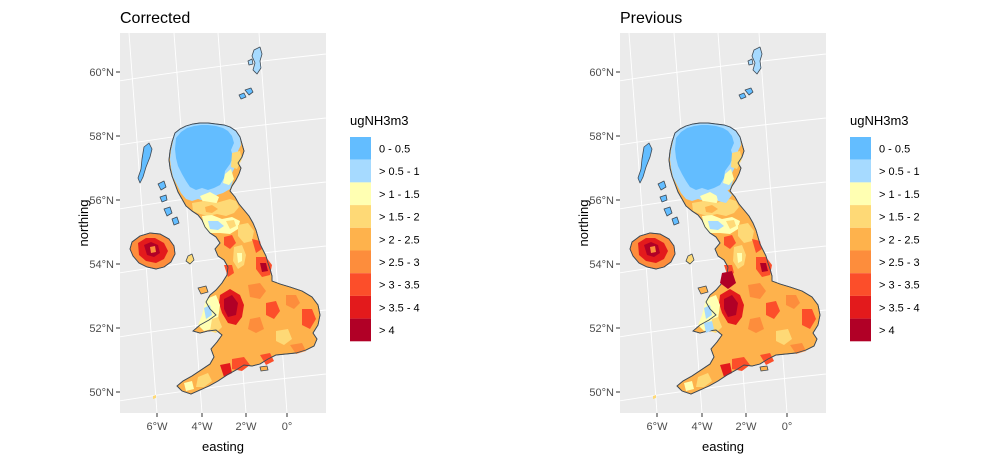 The width and height of the screenshot is (1000, 461). I want to click on y-tick-label: 52°N, so click(101, 329).